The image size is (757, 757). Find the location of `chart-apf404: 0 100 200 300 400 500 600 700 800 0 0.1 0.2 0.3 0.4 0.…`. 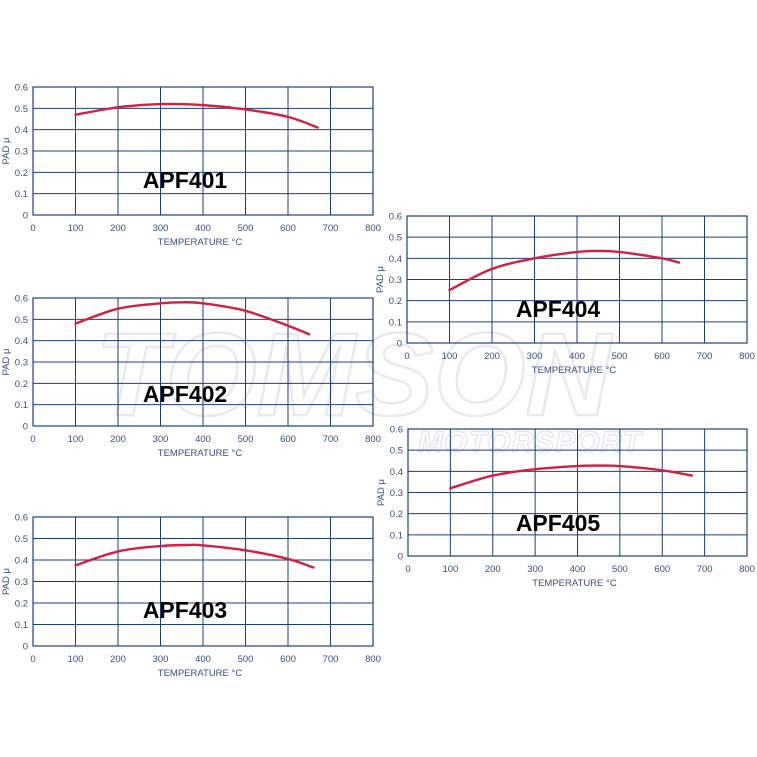

chart-apf404: 0 100 200 300 400 500 600 700 800 0 0.1 0.2 0.3 0.4 0.… is located at coordinates (563, 301).